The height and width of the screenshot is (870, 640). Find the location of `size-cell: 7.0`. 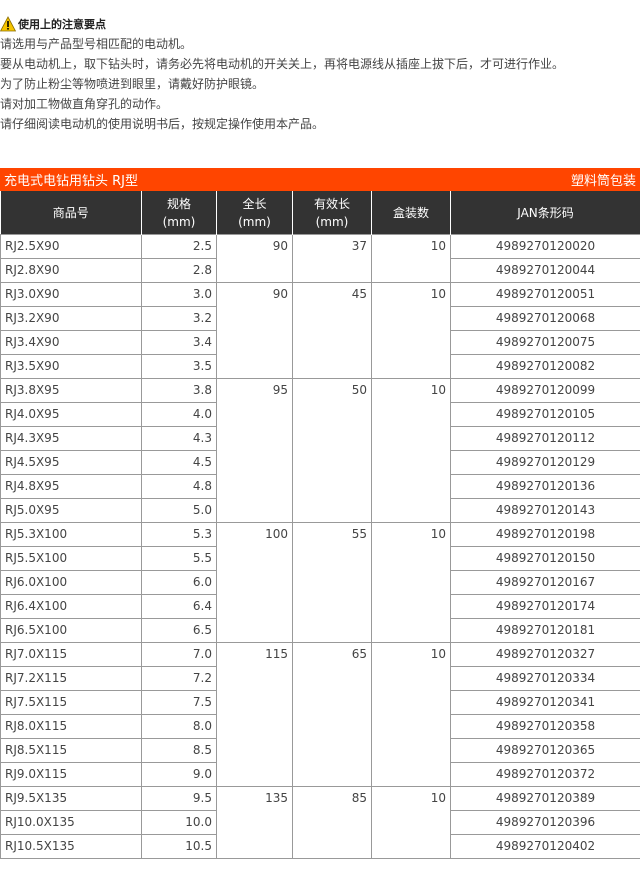

size-cell: 7.0 is located at coordinates (179, 654).